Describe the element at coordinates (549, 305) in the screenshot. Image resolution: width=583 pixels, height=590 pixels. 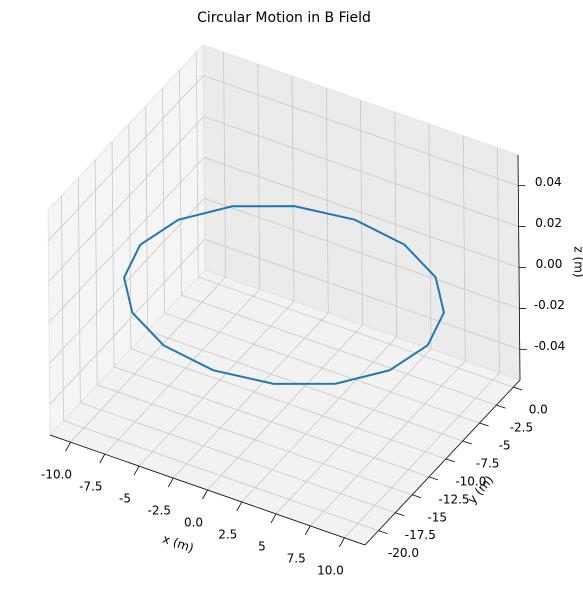
I see `z-tick-label: -0.02` at that location.